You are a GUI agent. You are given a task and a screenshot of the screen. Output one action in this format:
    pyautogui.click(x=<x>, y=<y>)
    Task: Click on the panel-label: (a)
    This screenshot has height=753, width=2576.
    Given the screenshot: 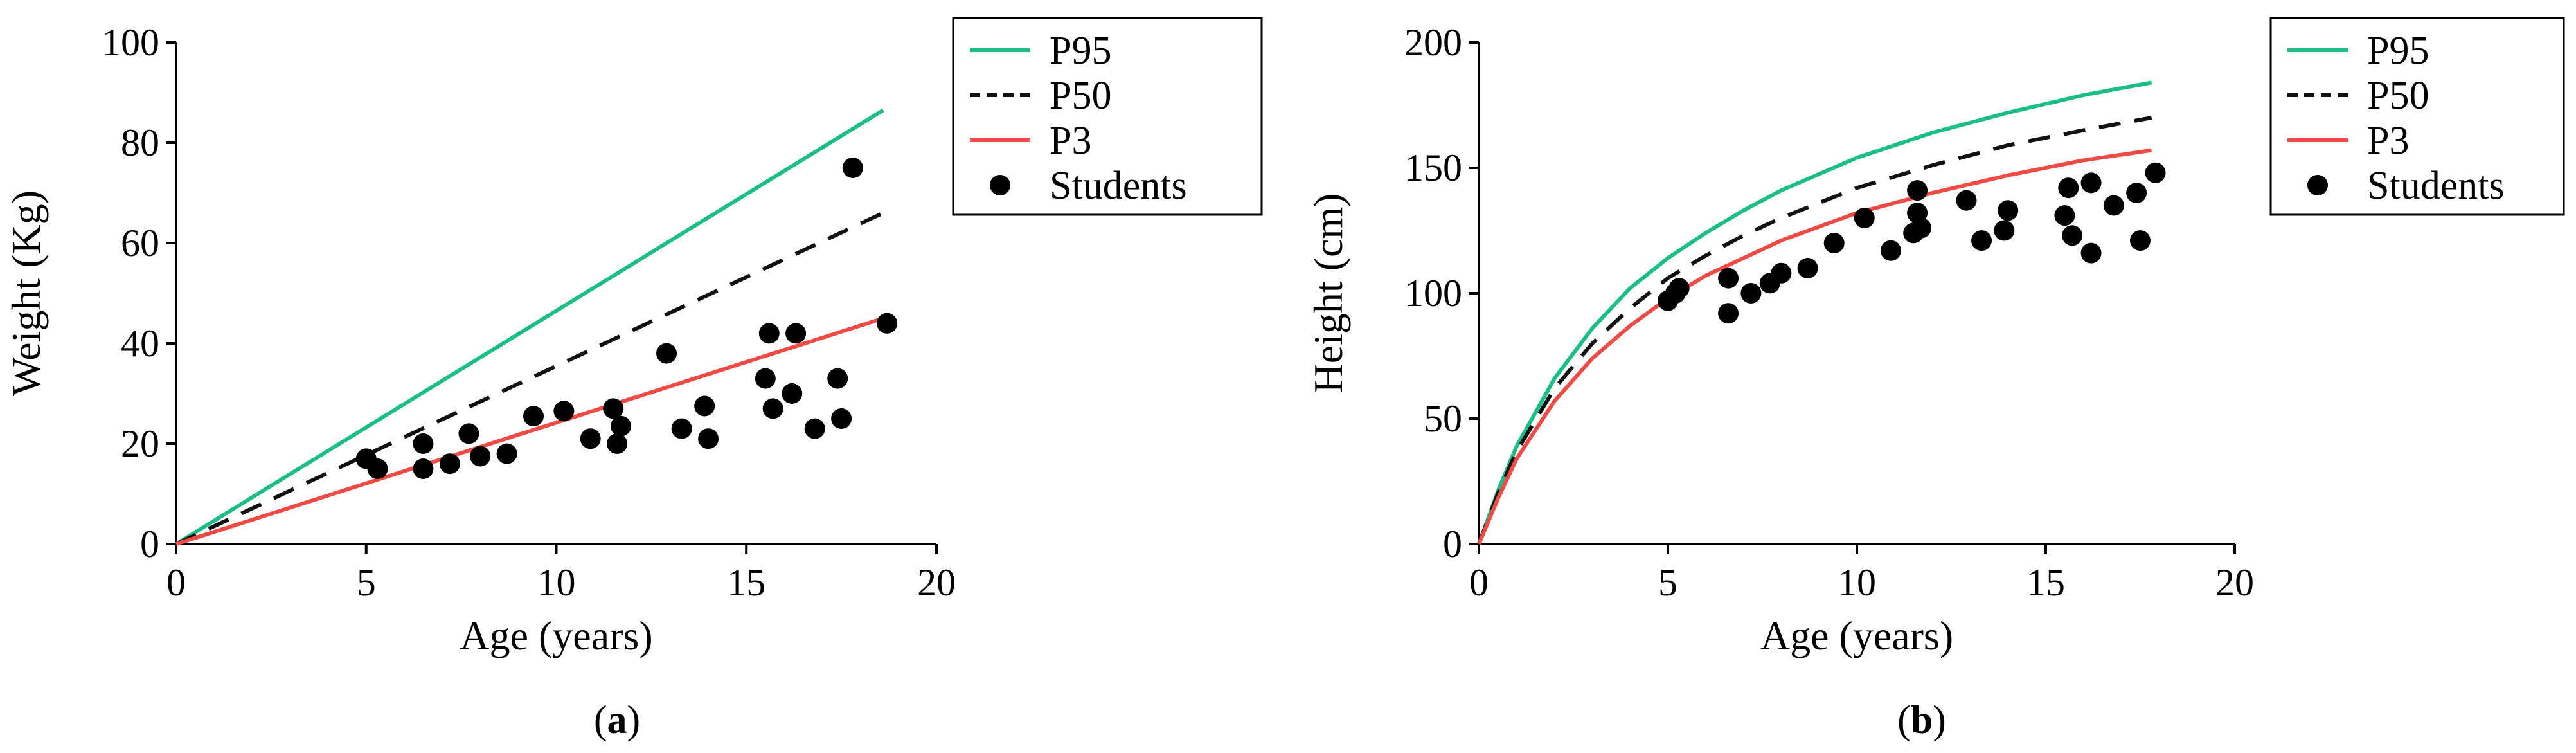 What is the action you would take?
    pyautogui.click(x=617, y=720)
    